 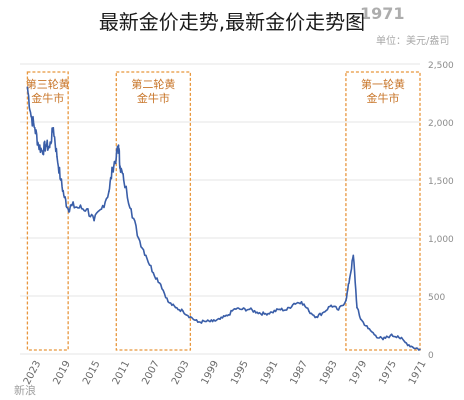 I want to click on data-point-1987, so click(x=301, y=302).